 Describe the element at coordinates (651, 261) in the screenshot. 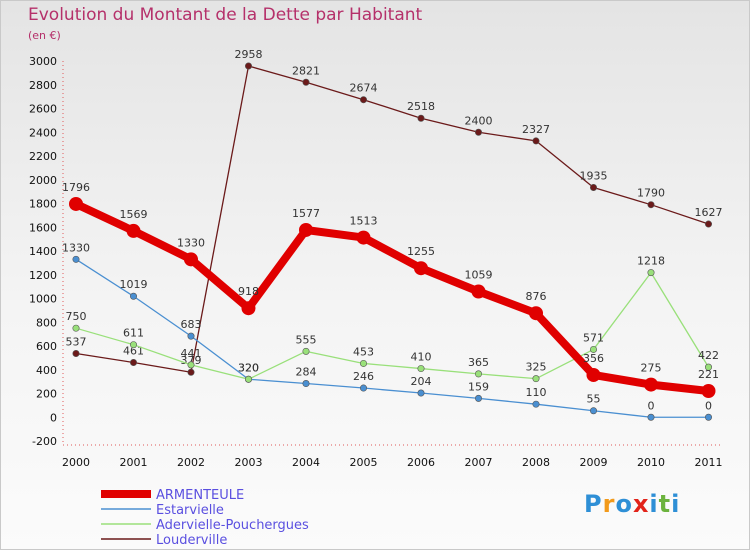

I see `data-label-adervielle-pouchergues: 1218` at that location.